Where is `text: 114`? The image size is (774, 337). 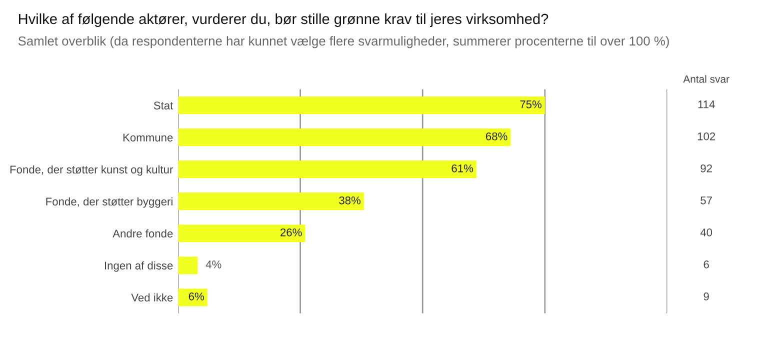 text: 114 is located at coordinates (706, 104).